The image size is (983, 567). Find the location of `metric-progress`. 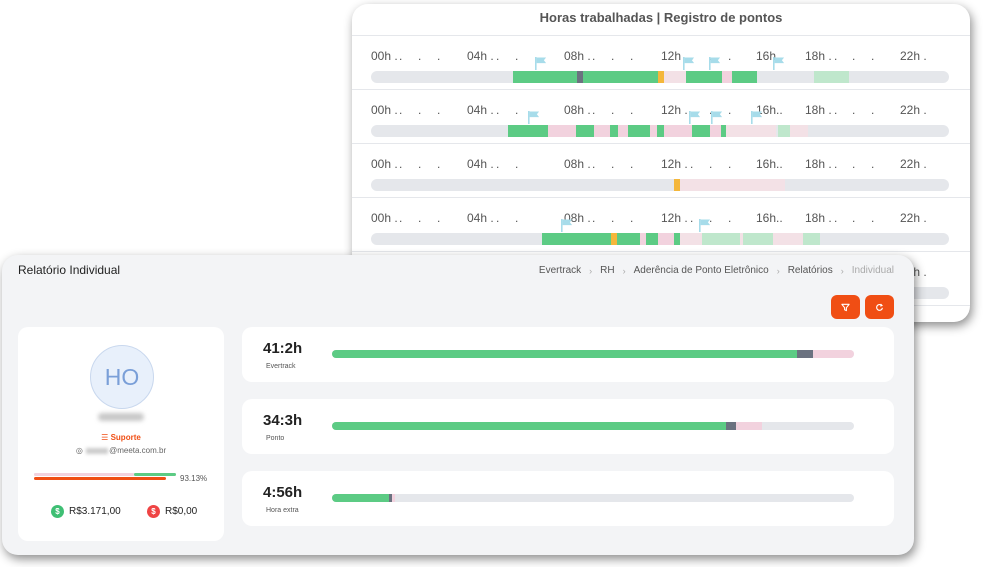

metric-progress is located at coordinates (593, 354).